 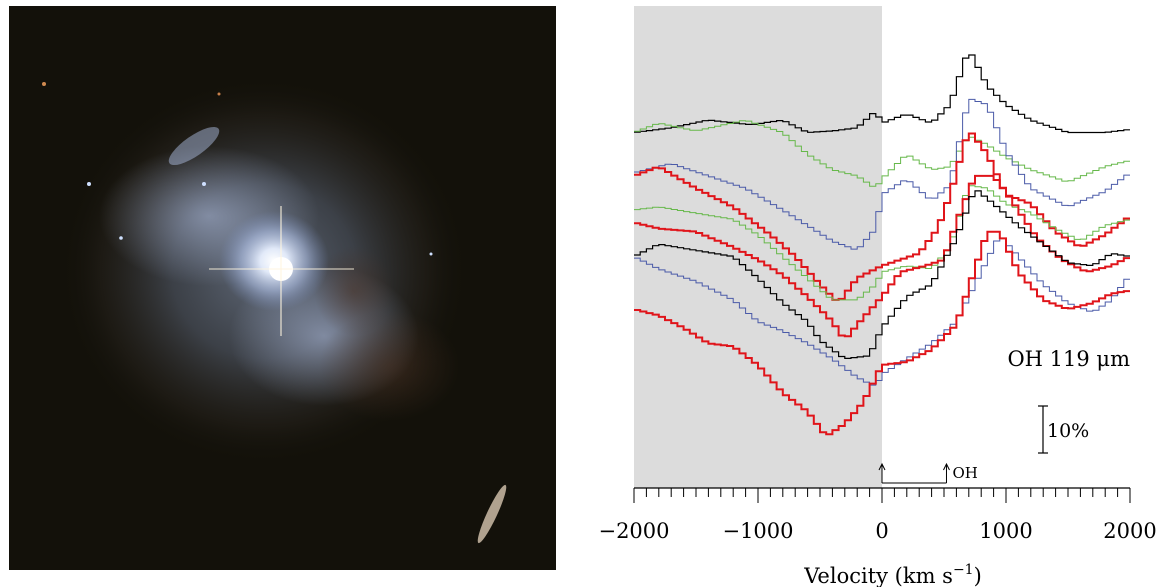 What do you see at coordinates (633, 531) in the screenshot?
I see `x-tick-label: −2000` at bounding box center [633, 531].